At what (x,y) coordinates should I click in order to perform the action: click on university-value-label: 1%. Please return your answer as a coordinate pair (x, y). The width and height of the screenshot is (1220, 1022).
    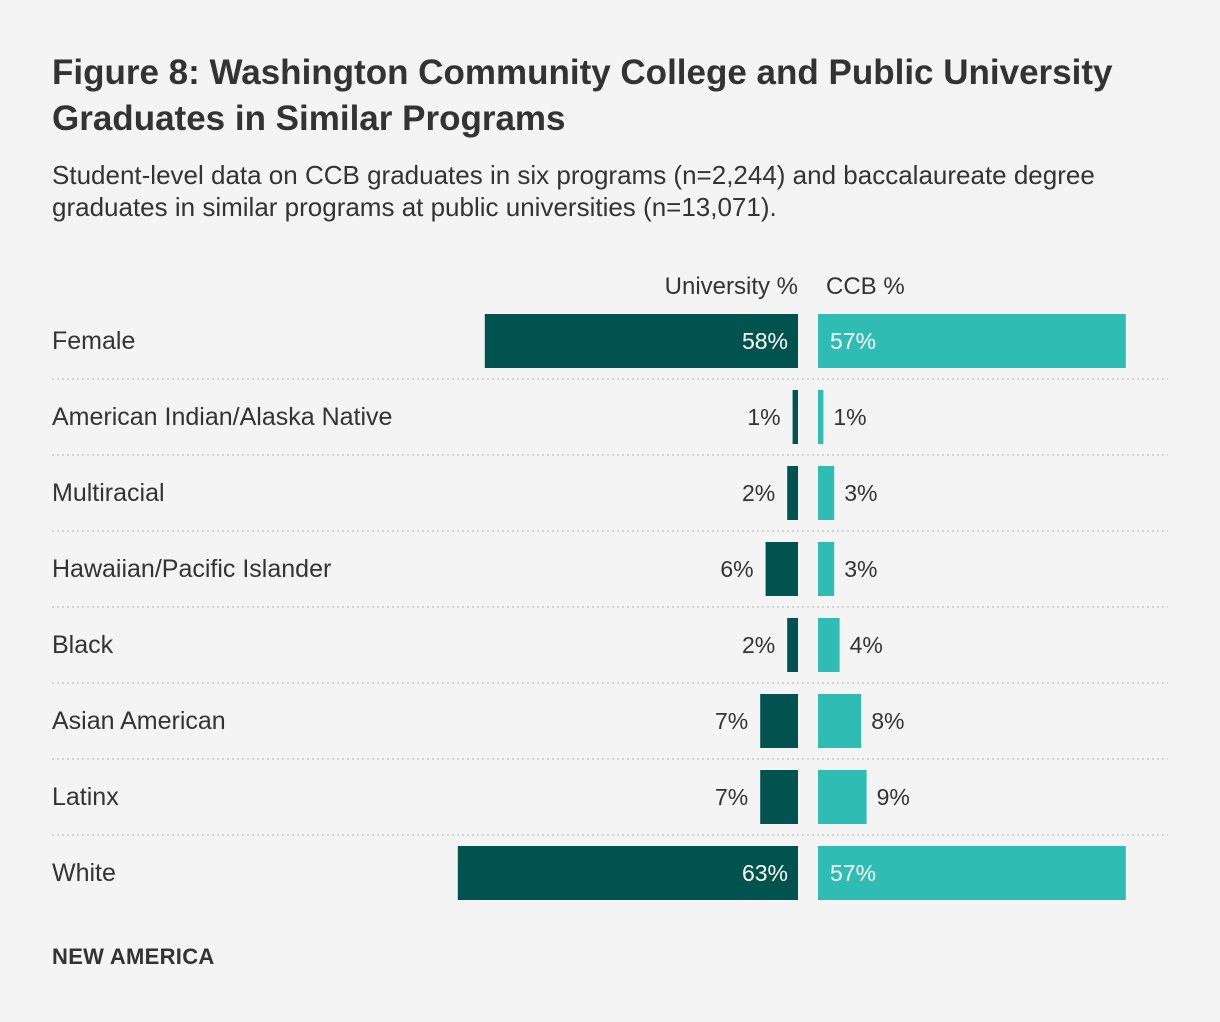
    Looking at the image, I should click on (763, 417).